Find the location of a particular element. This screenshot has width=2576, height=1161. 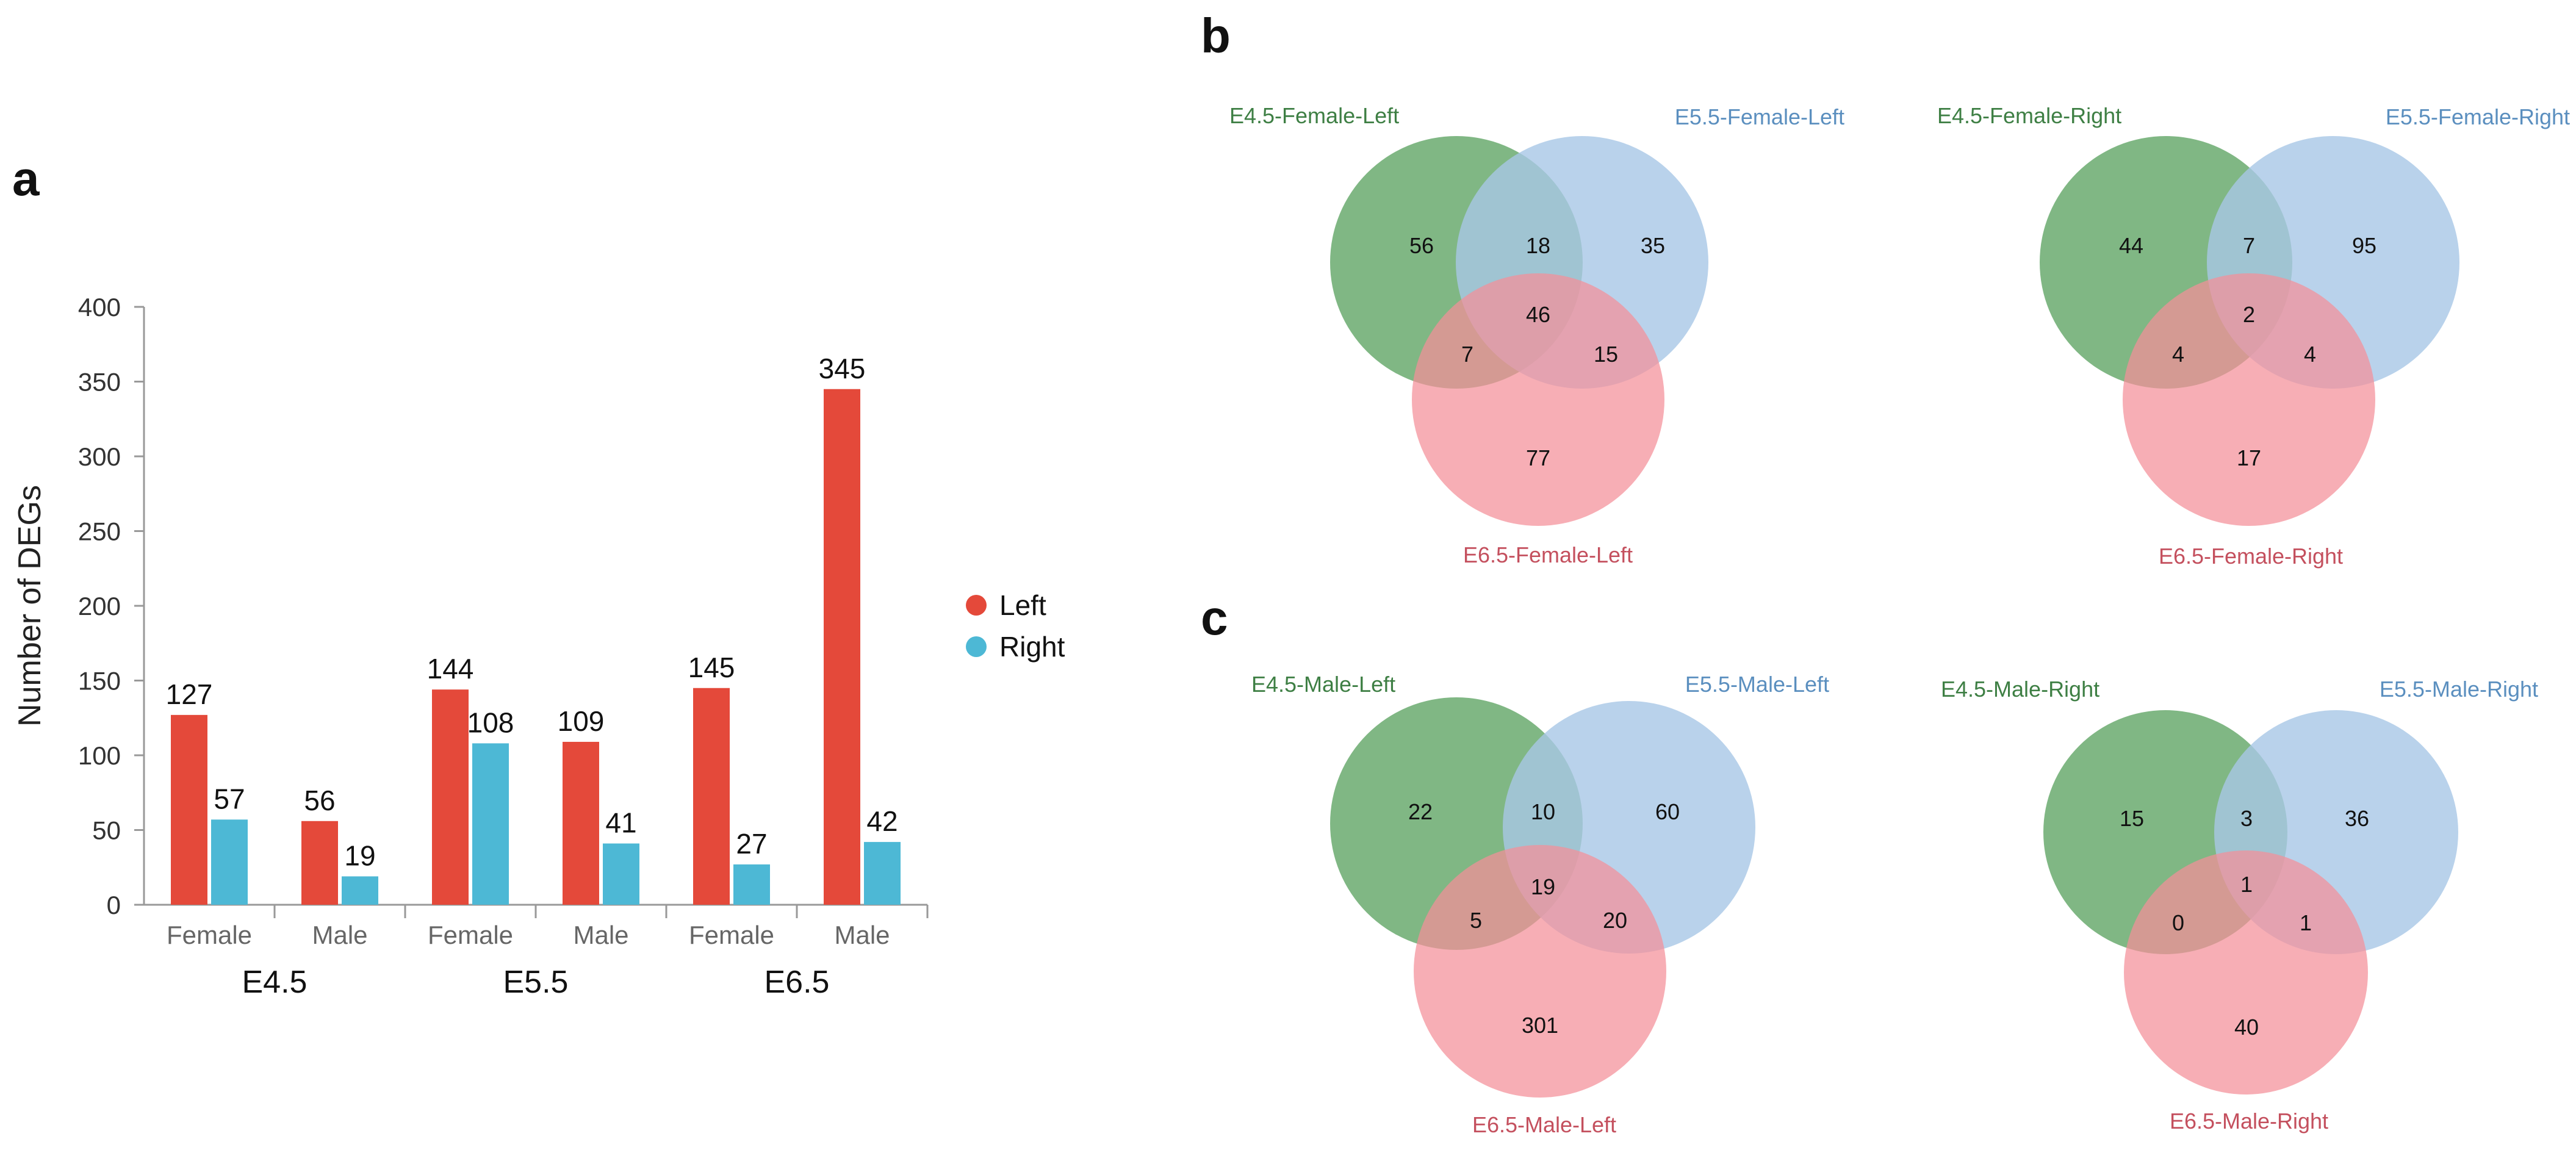

x-category-label-0: Female is located at coordinates (209, 935).